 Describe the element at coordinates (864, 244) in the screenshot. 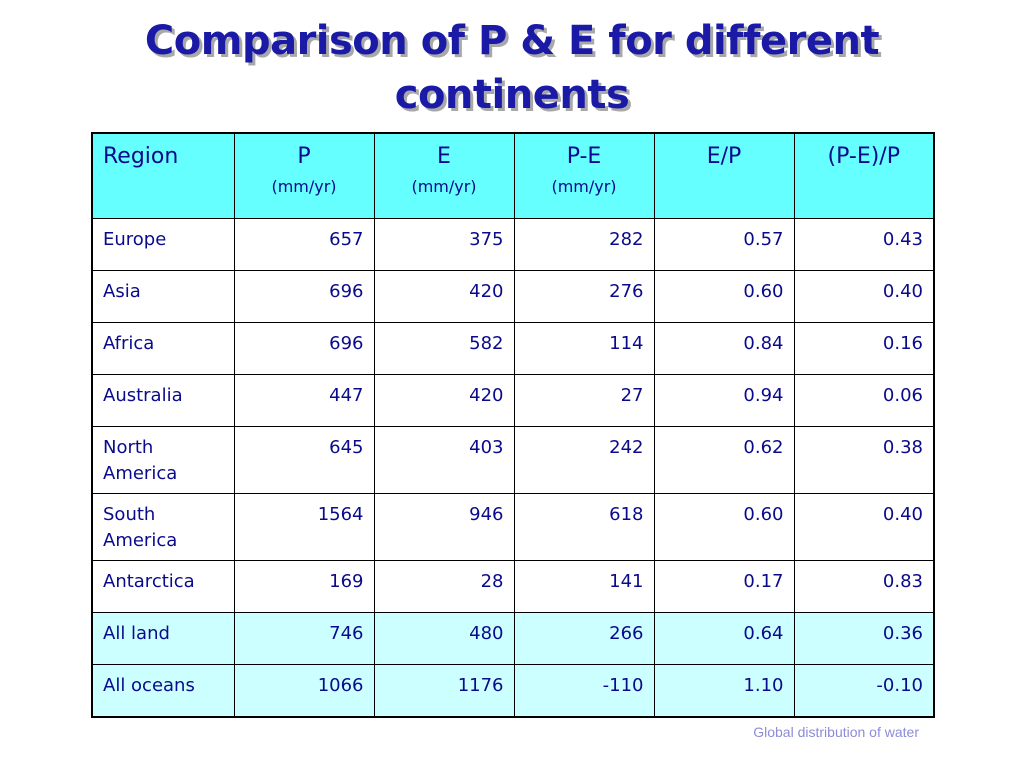

I see `cell-pe-over-p: 0.43` at that location.